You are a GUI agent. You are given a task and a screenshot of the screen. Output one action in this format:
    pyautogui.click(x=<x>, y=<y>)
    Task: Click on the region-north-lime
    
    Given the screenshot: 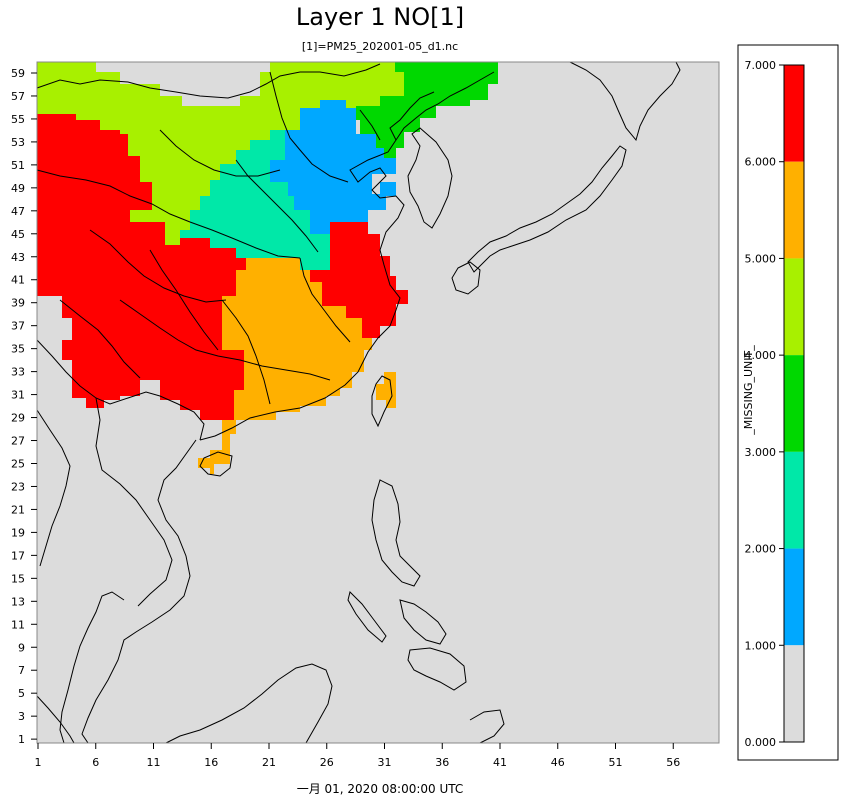 What is the action you would take?
    pyautogui.click(x=220, y=153)
    